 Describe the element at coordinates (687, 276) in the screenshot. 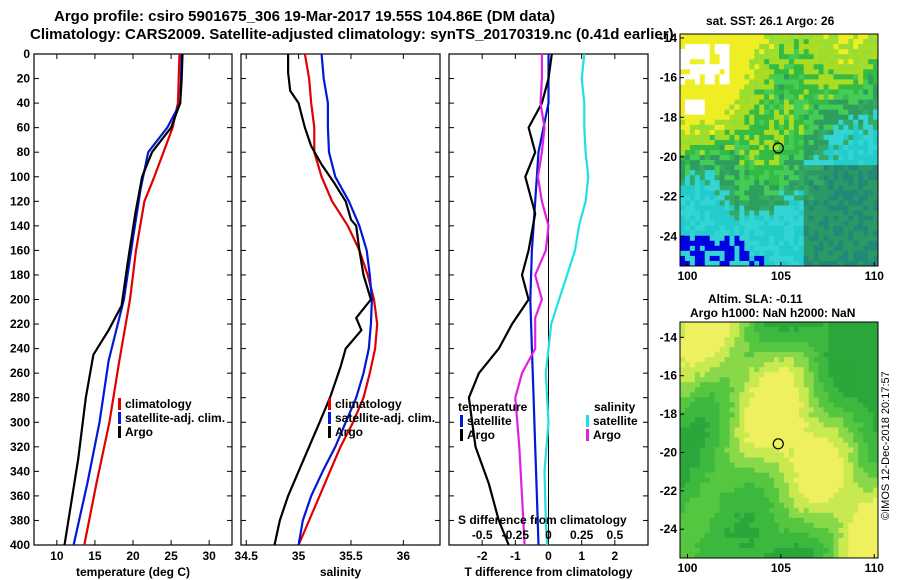

I see `map-x-tick-label: 100` at that location.